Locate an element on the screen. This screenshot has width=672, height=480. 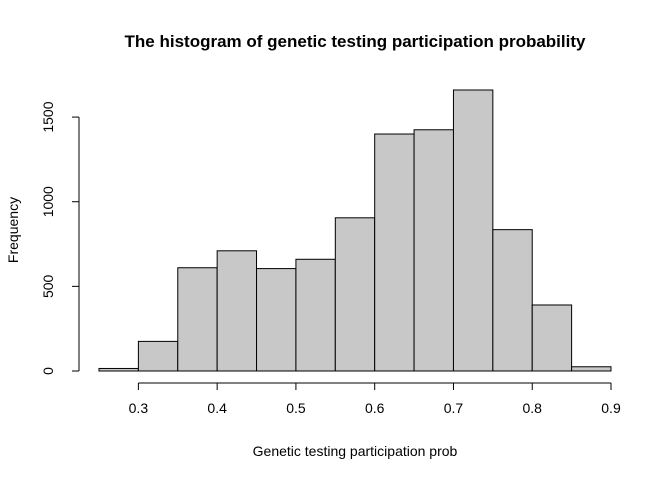
x-tick-label: 0.4 is located at coordinates (217, 408).